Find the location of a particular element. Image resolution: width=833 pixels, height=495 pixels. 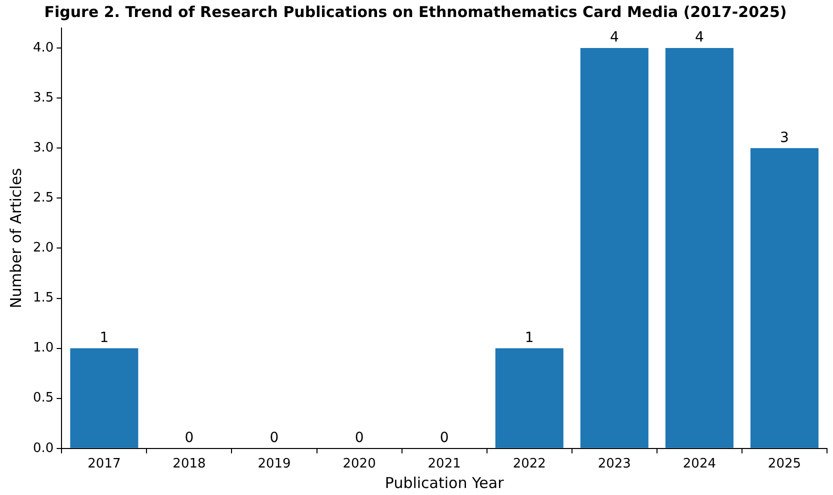

x-tick-label: 2023 is located at coordinates (614, 464).